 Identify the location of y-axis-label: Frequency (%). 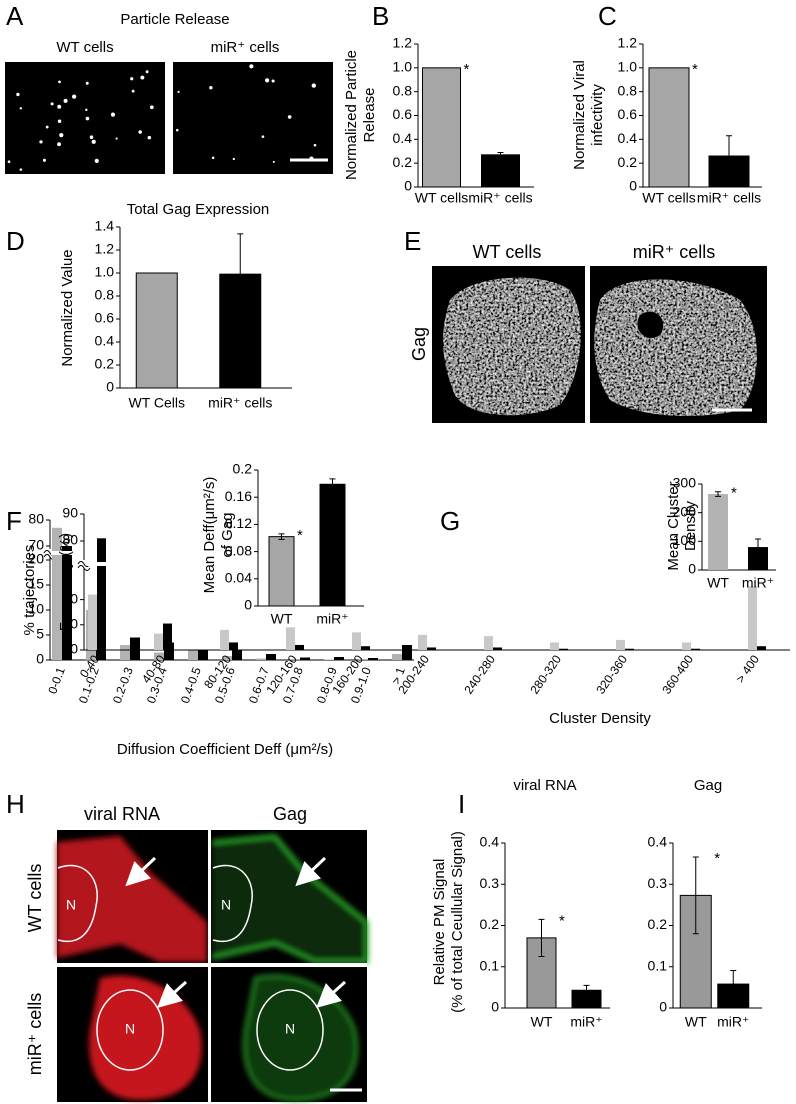
(65, 582).